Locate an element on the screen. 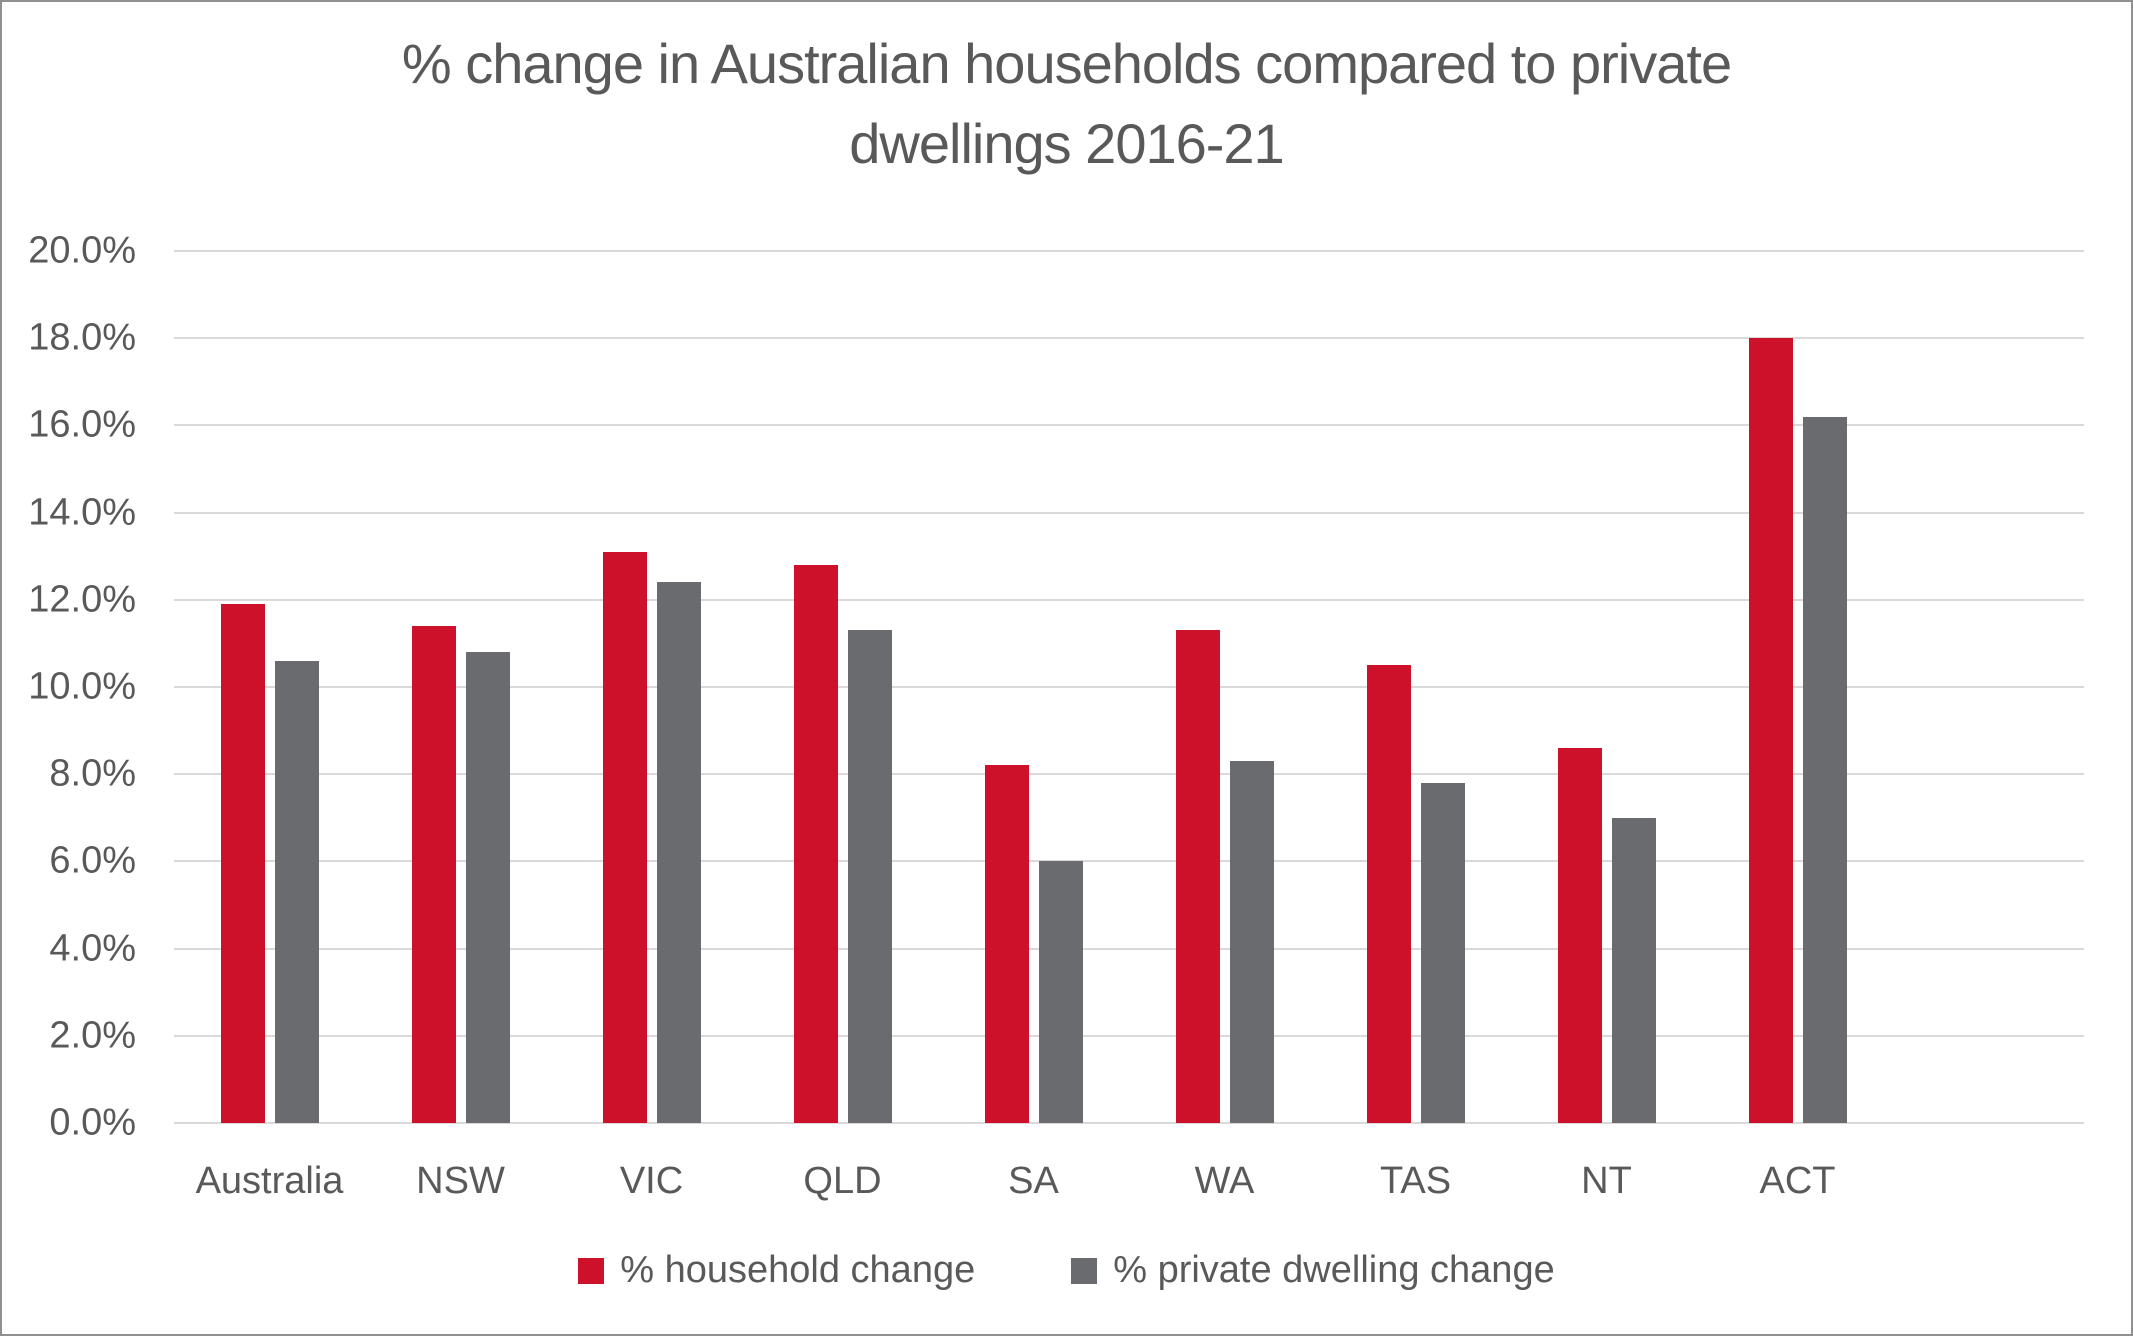  bar-private-dwelling-change-vic is located at coordinates (678, 852).